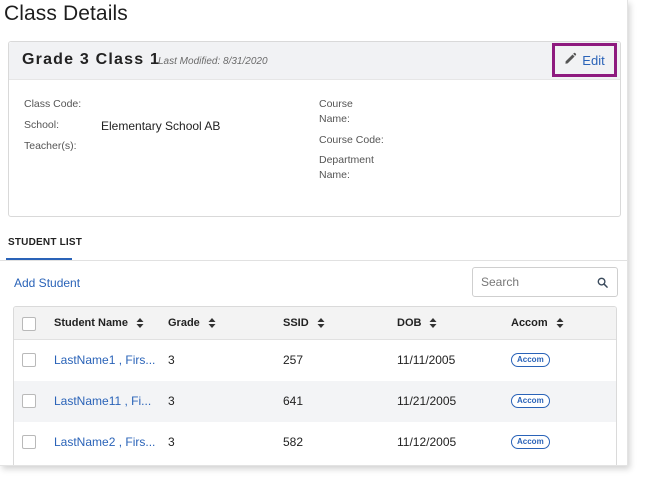 This screenshot has height=489, width=650. Describe the element at coordinates (427, 401) in the screenshot. I see `dob-cell: 11/21/2005` at that location.